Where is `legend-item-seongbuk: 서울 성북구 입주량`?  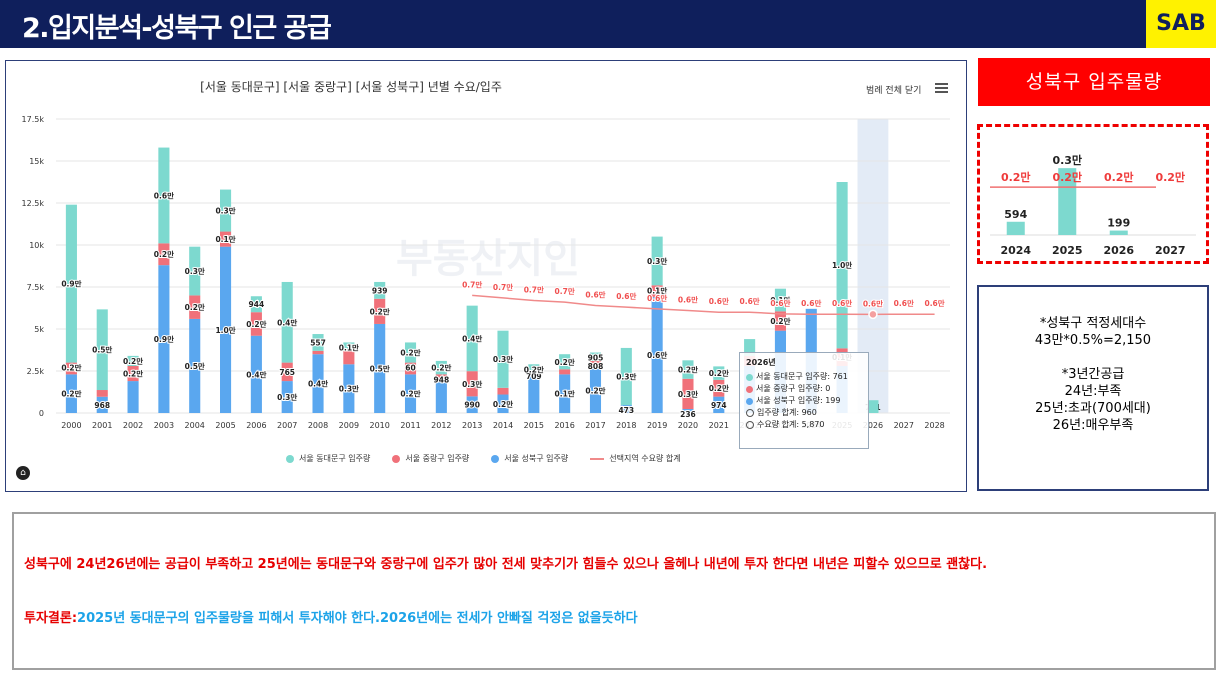 legend-item-seongbuk: 서울 성북구 입주량 is located at coordinates (529, 458).